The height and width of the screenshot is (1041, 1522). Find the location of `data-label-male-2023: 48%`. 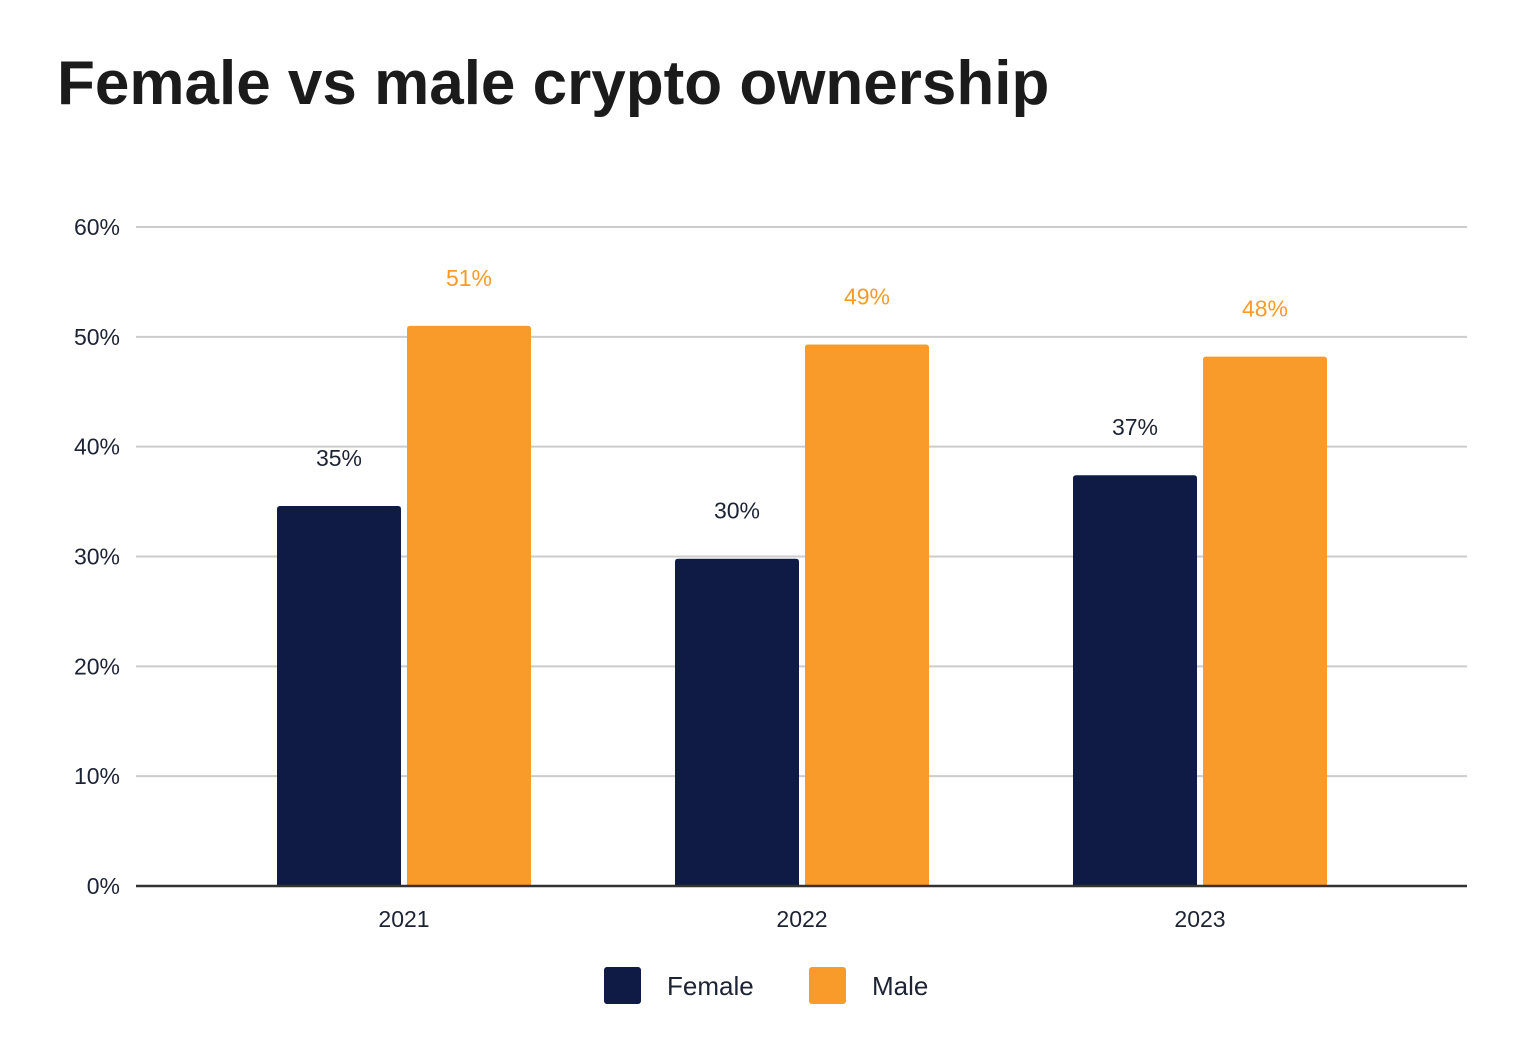

data-label-male-2023: 48% is located at coordinates (1265, 309).